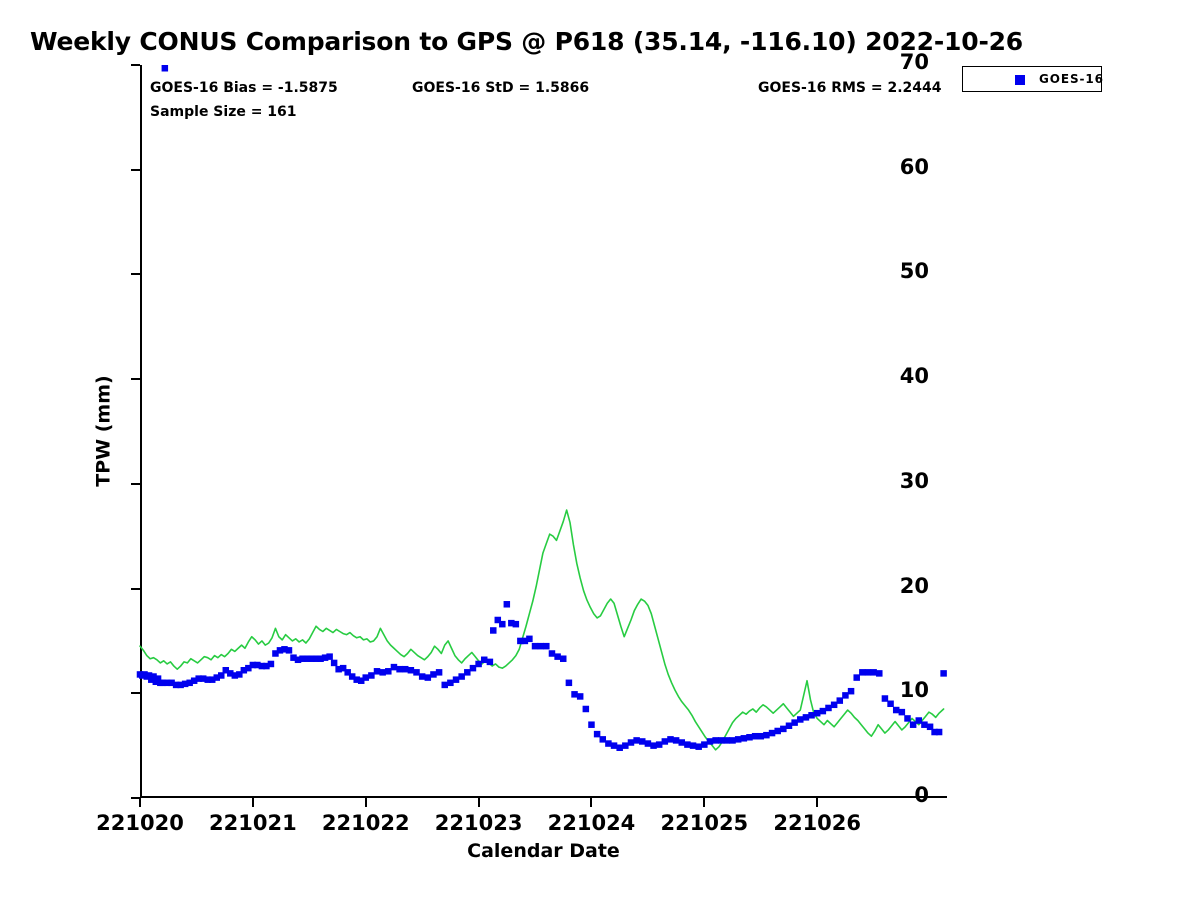 The width and height of the screenshot is (1200, 900). I want to click on x-tick-label-221021: 221021, so click(253, 823).